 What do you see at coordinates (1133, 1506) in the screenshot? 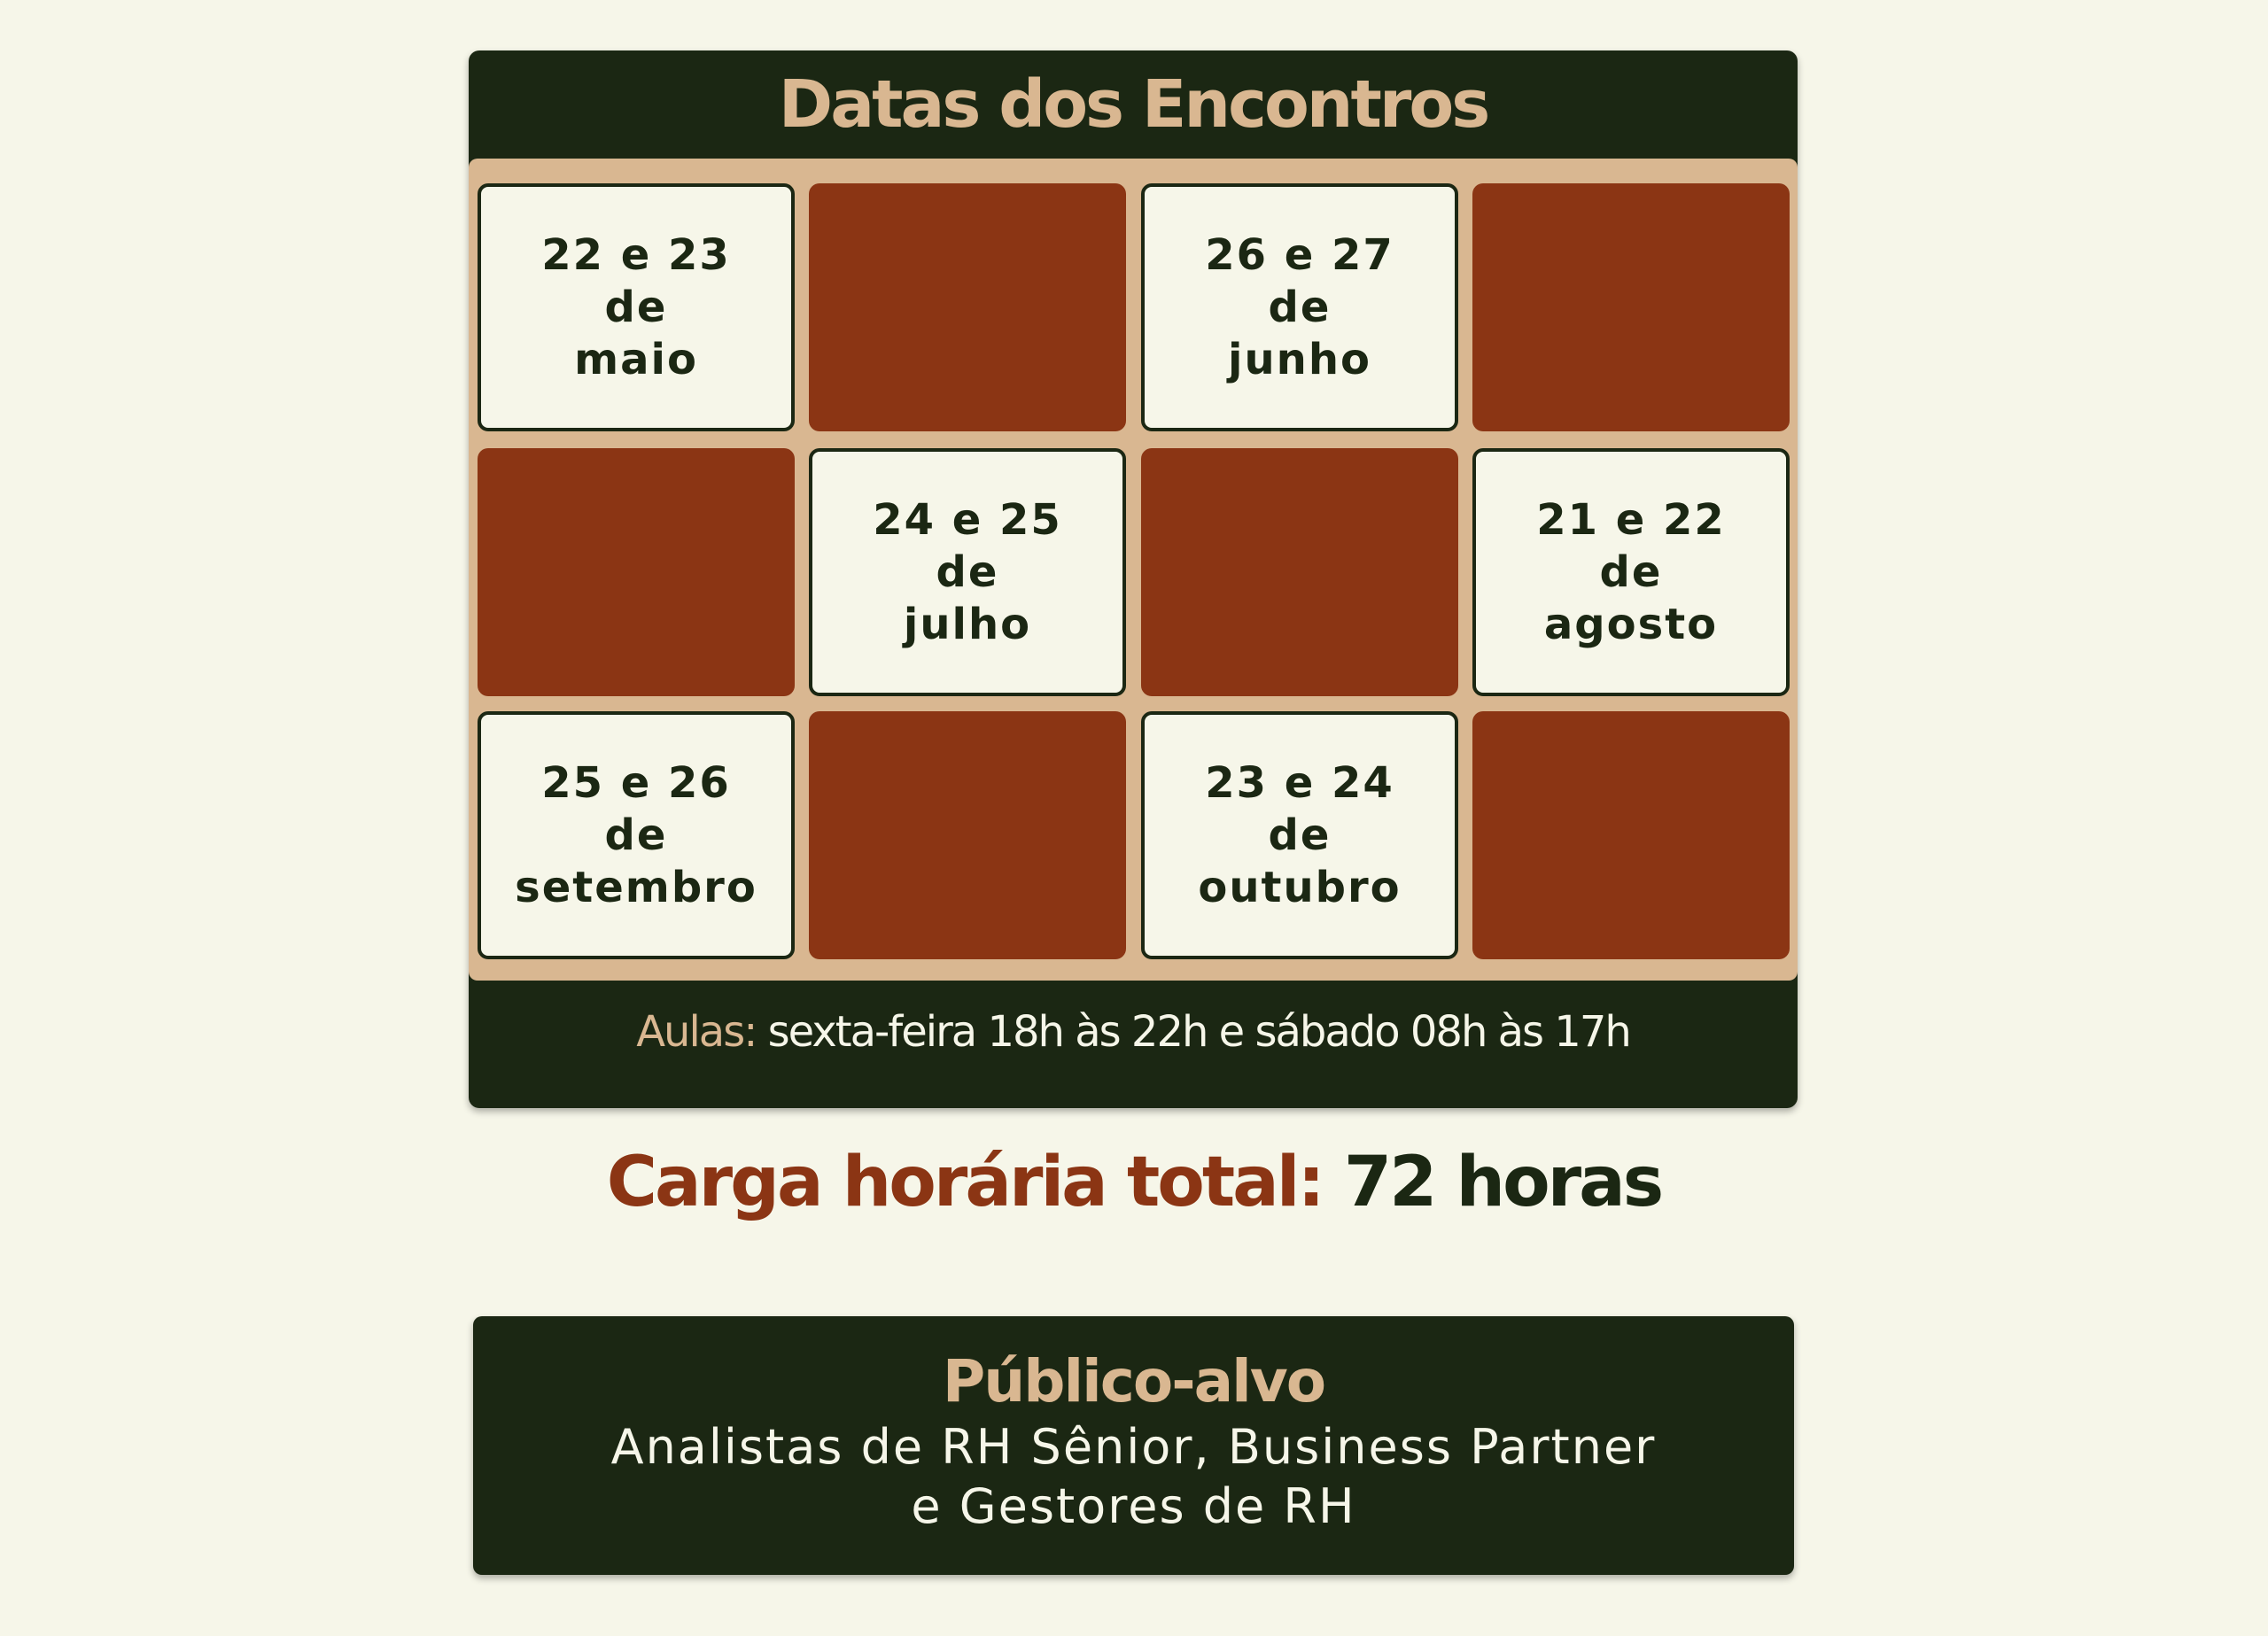
I see `target-audience-line: e Gestores de RH` at bounding box center [1133, 1506].